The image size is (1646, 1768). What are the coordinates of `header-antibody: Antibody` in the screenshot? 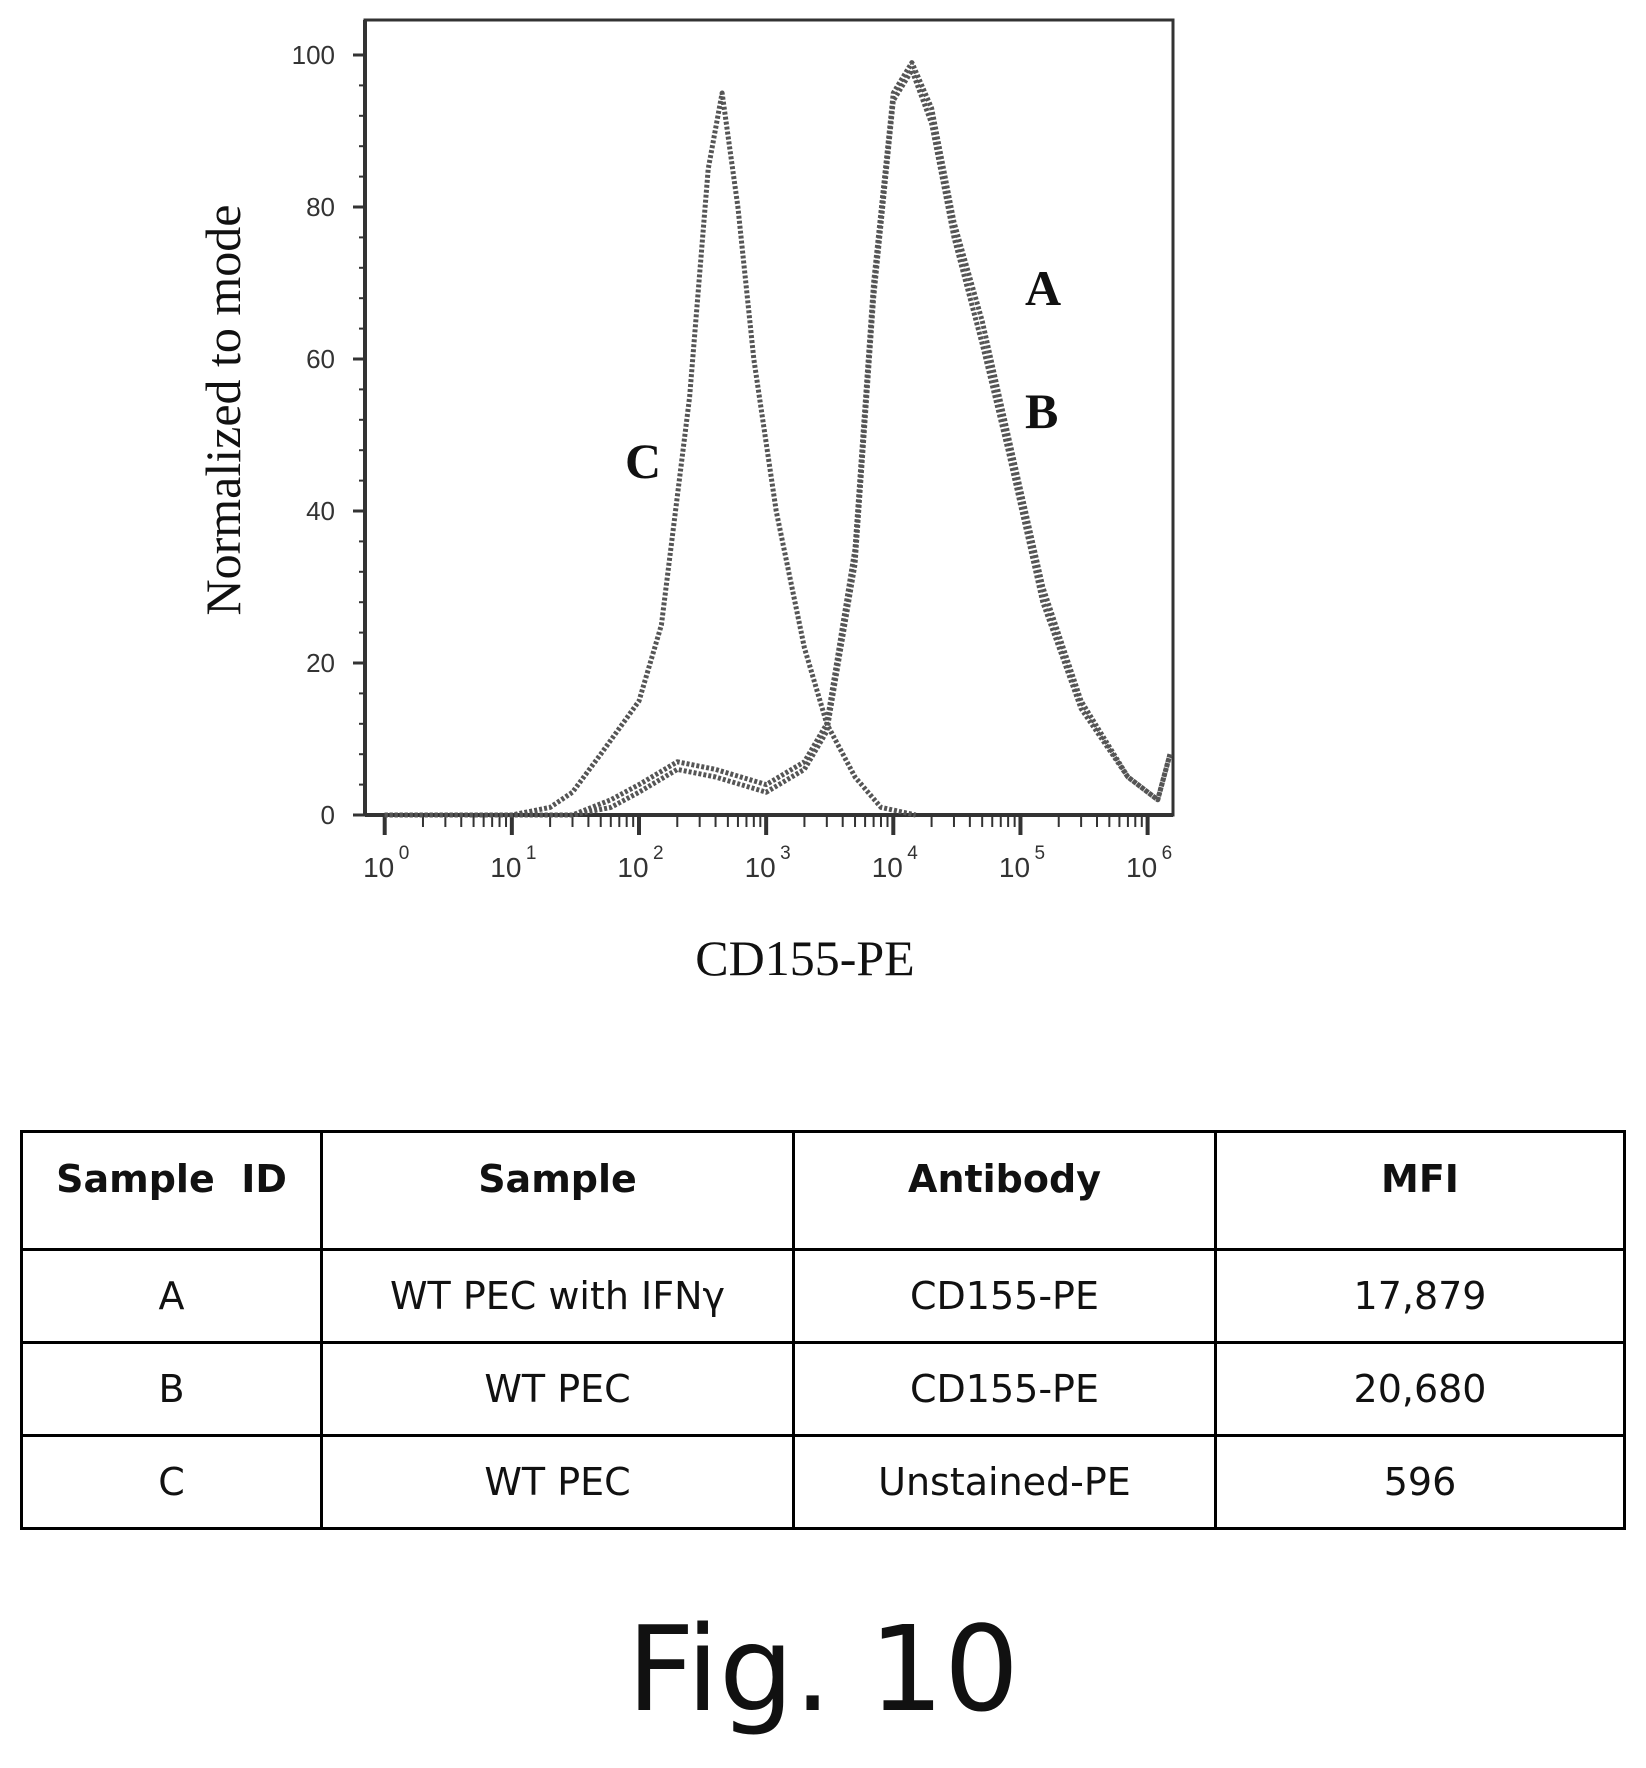 It's located at (1004, 1190).